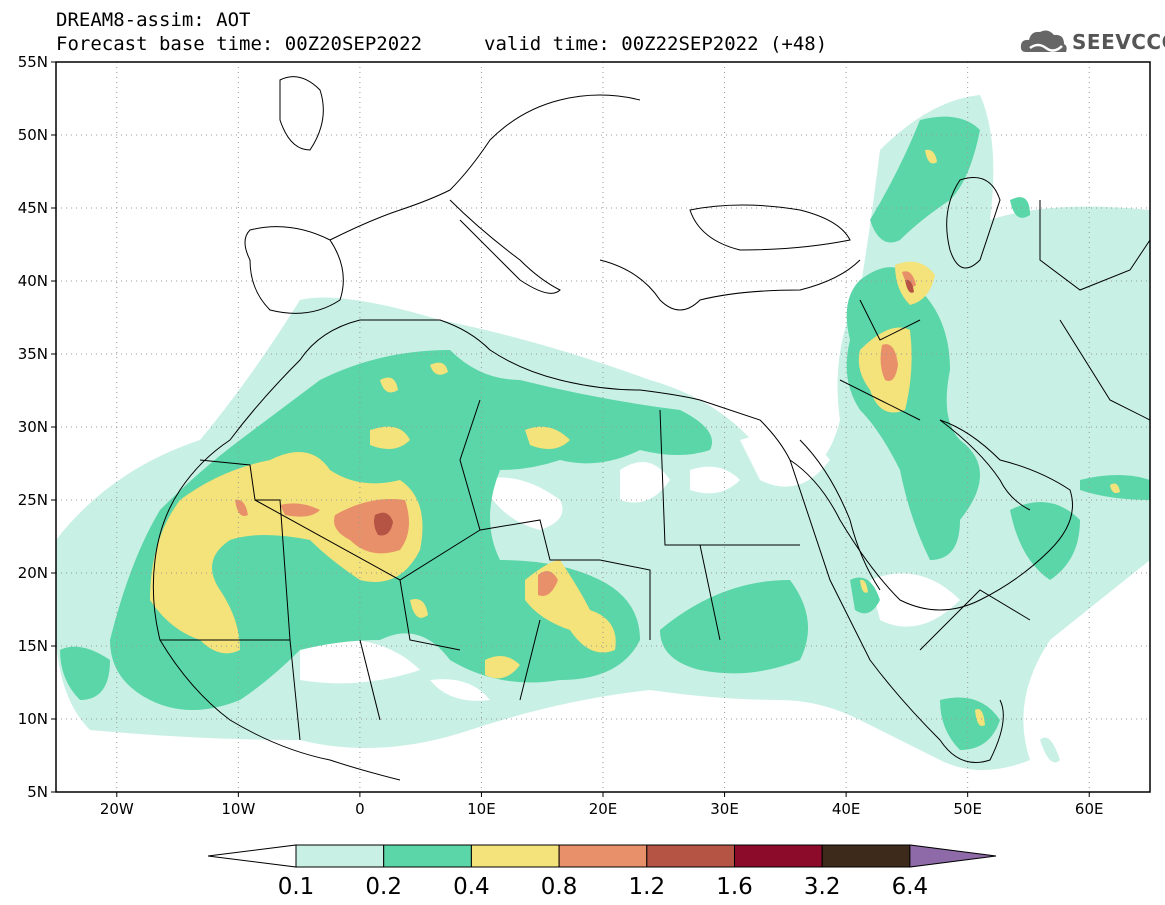 The height and width of the screenshot is (905, 1165). Describe the element at coordinates (239, 44) in the screenshot. I see `forecast-base-time: Forecast base time: 00Z20SEP2022` at that location.